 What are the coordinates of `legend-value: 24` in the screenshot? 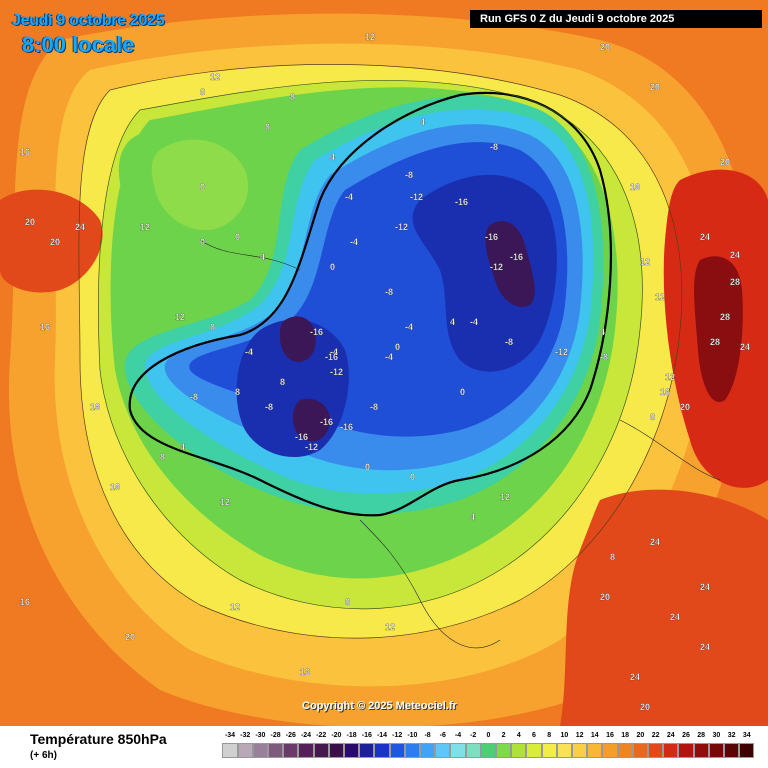 It's located at (670, 735).